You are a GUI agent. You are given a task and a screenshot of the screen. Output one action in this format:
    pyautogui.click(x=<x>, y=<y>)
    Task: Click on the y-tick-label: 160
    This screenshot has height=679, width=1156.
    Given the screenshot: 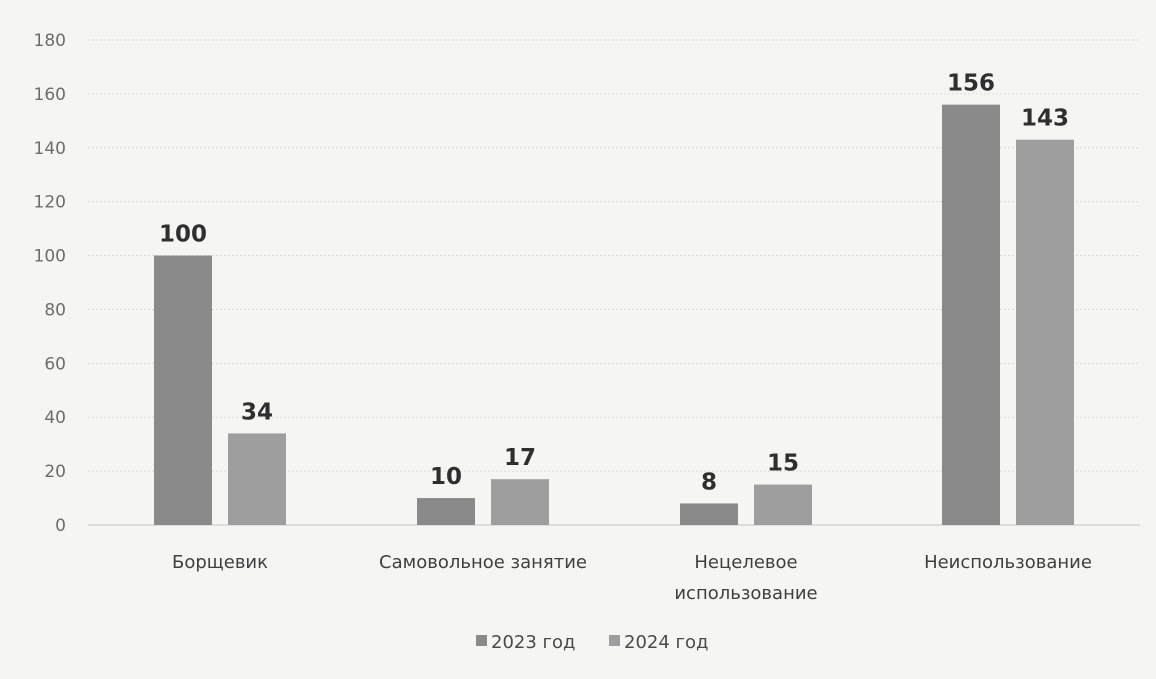 What is the action you would take?
    pyautogui.click(x=50, y=95)
    